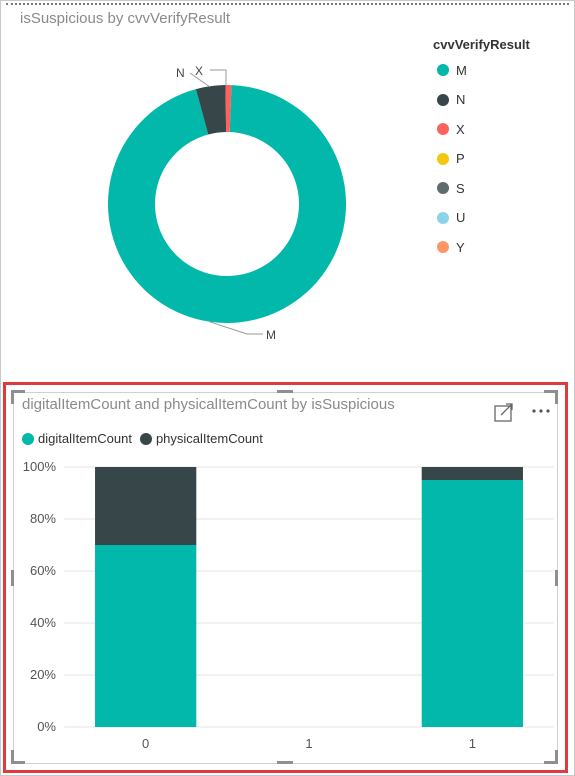 The height and width of the screenshot is (776, 575). I want to click on legend-label: physicalItemCount, so click(209, 438).